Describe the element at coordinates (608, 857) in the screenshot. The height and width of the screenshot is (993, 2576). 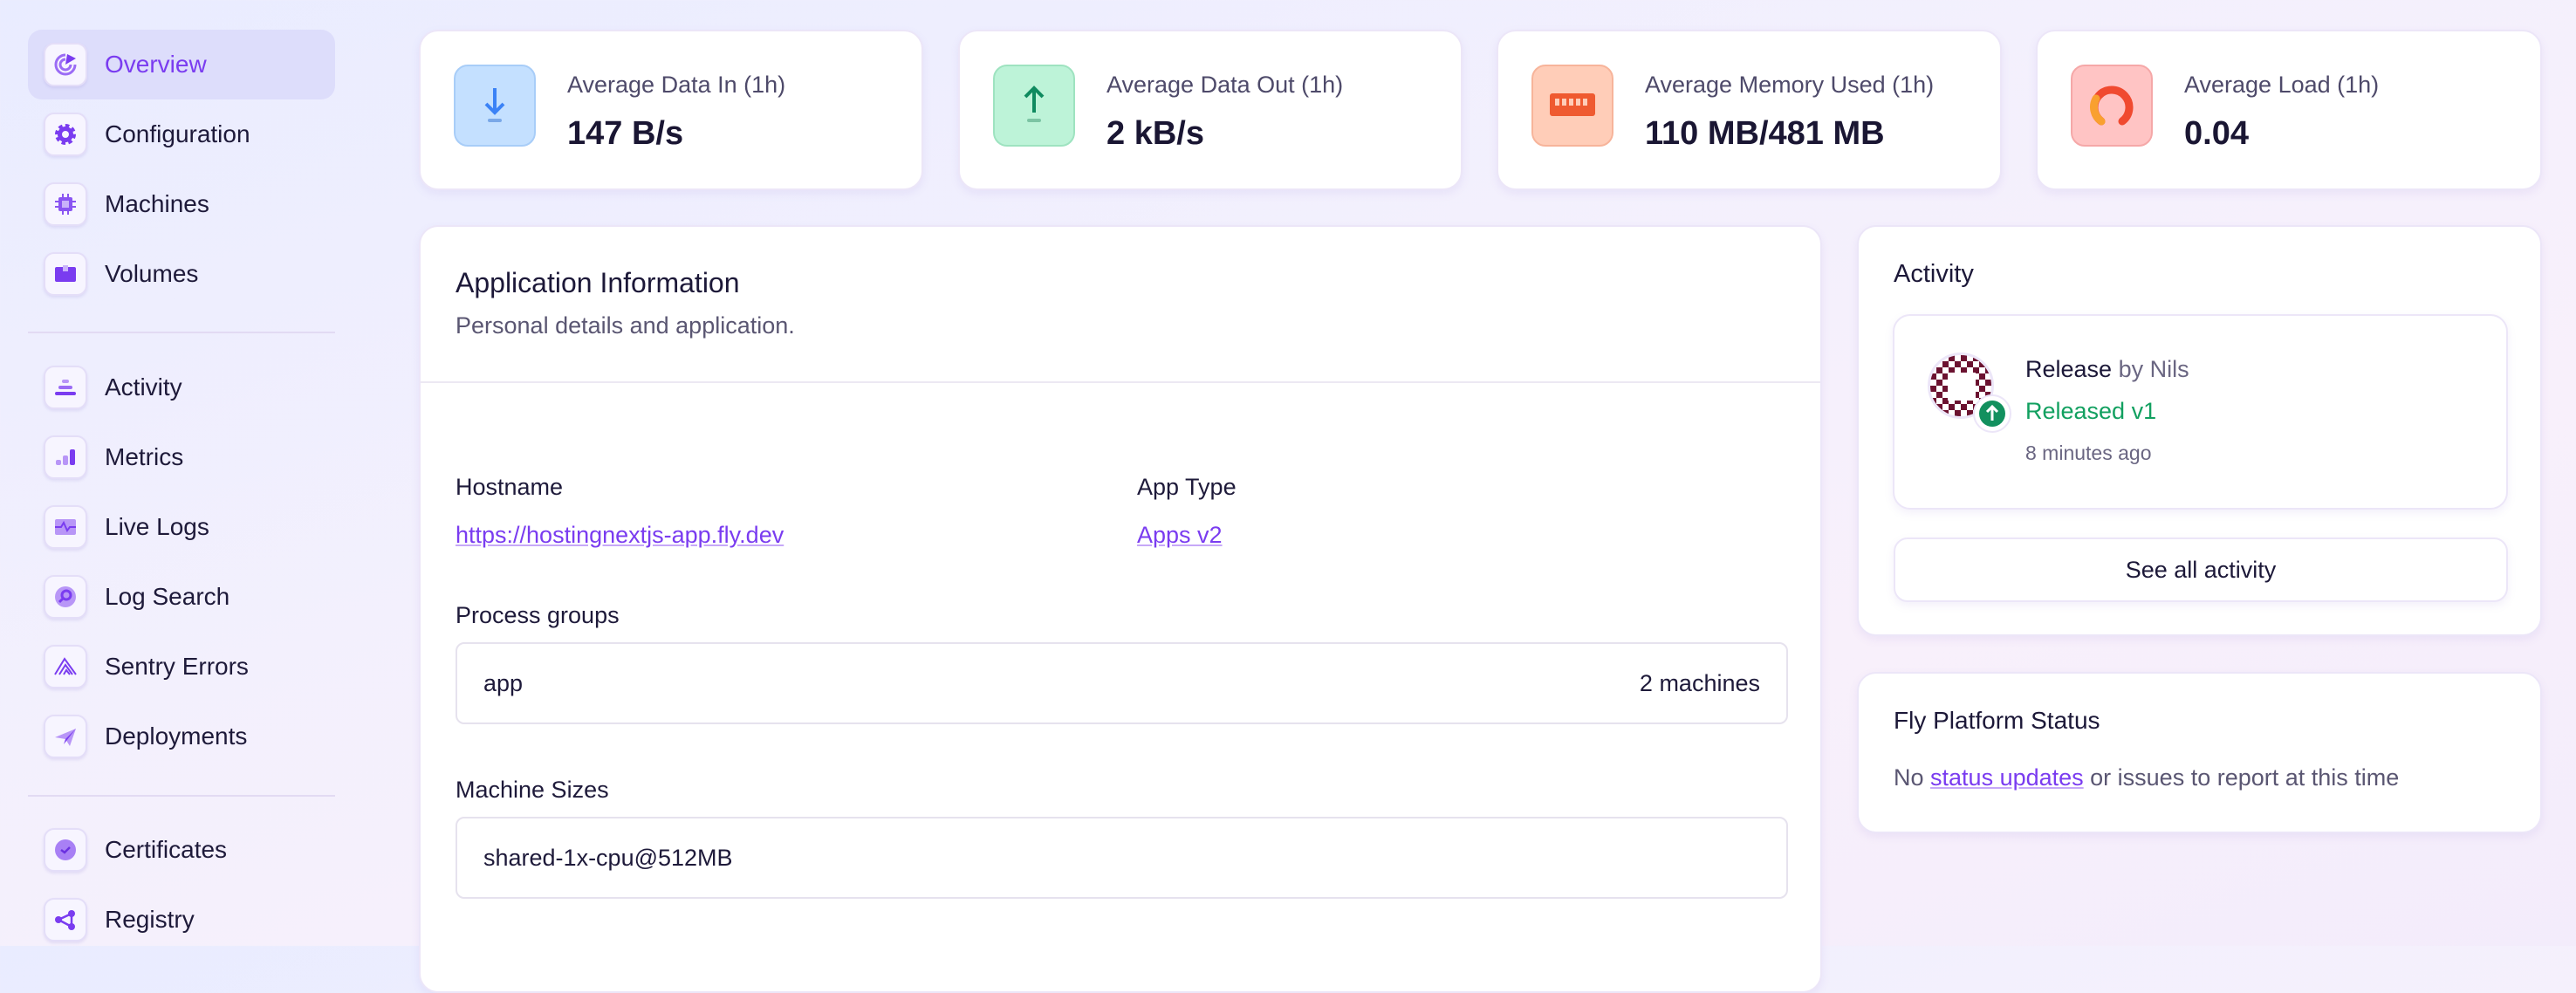
I see `machine-size: shared-1x-cpu@512MB` at that location.